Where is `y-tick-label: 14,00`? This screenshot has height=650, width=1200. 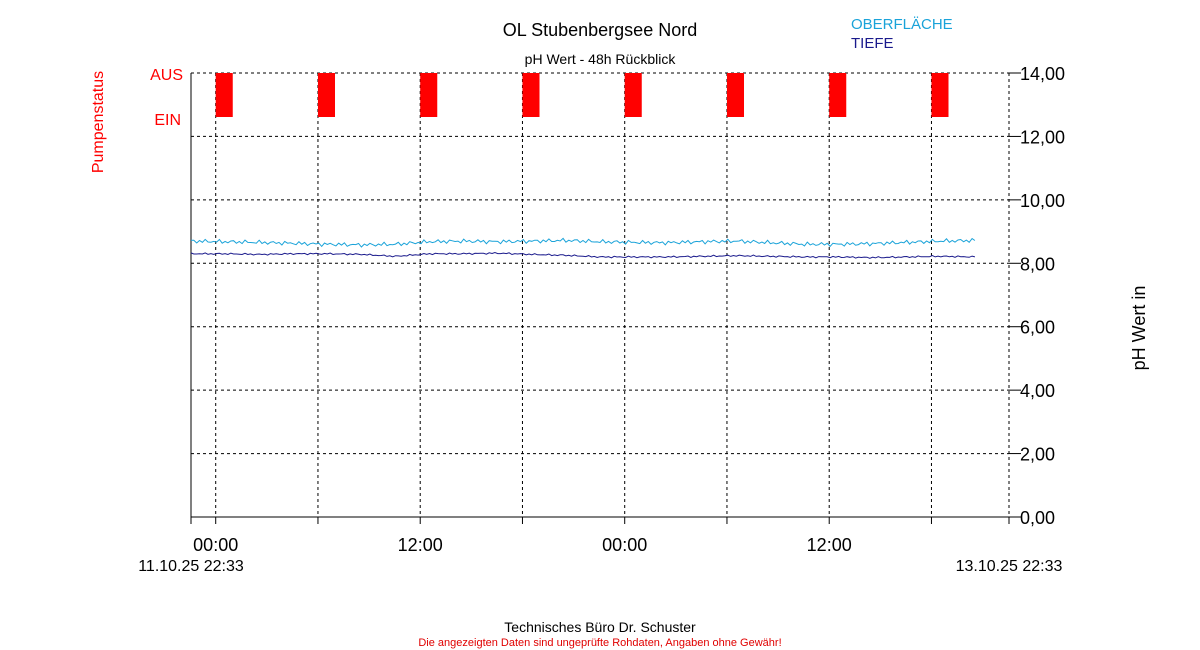 y-tick-label: 14,00 is located at coordinates (1042, 74).